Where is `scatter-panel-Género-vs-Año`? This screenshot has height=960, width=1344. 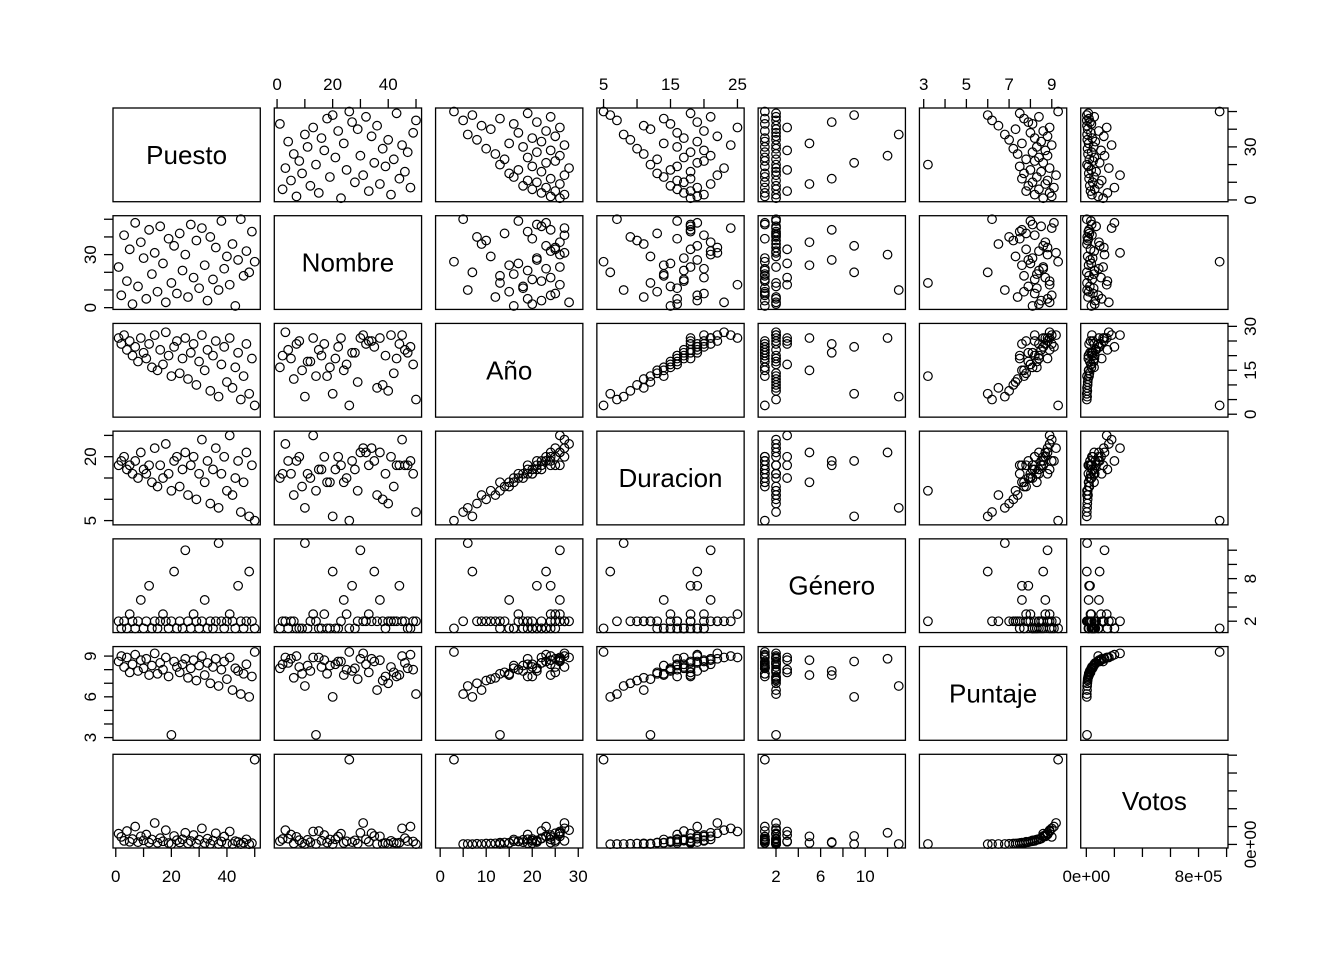 scatter-panel-Género-vs-Año is located at coordinates (832, 370).